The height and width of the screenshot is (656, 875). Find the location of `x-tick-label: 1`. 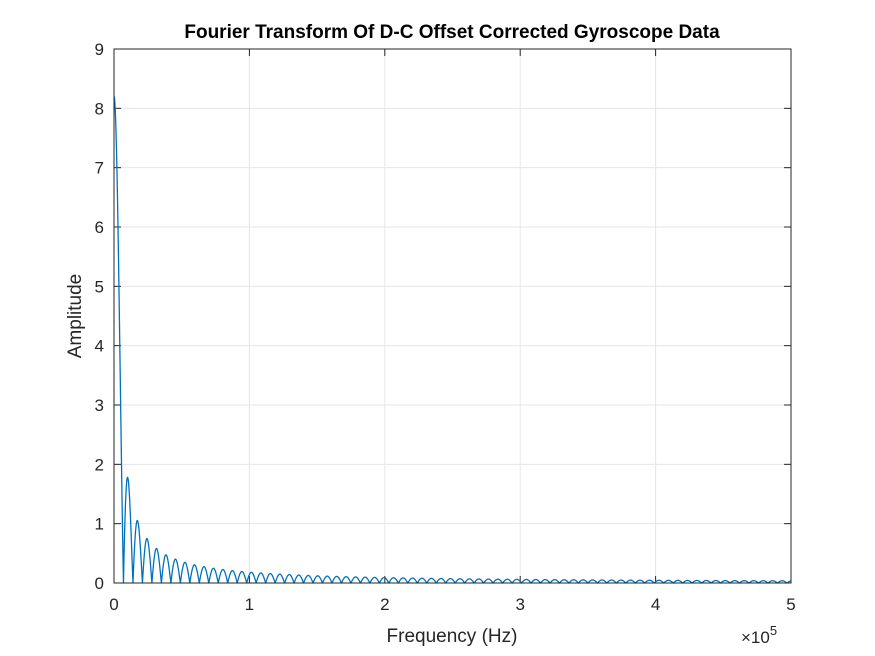

x-tick-label: 1 is located at coordinates (249, 604).